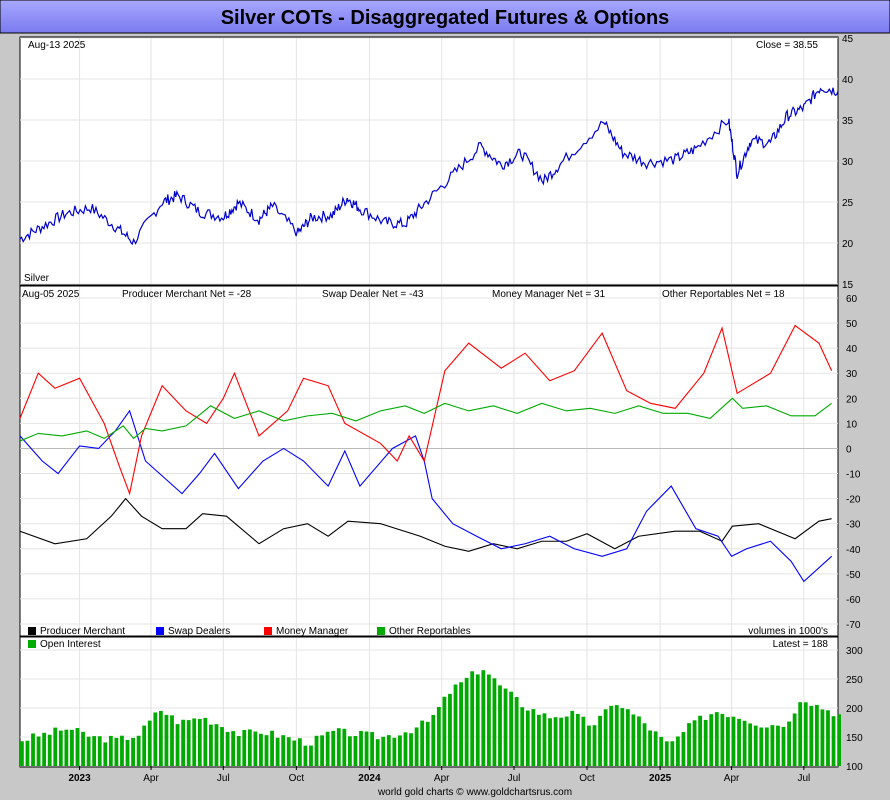 This screenshot has width=890, height=800. What do you see at coordinates (854, 651) in the screenshot?
I see `oi-y-tick: 300` at bounding box center [854, 651].